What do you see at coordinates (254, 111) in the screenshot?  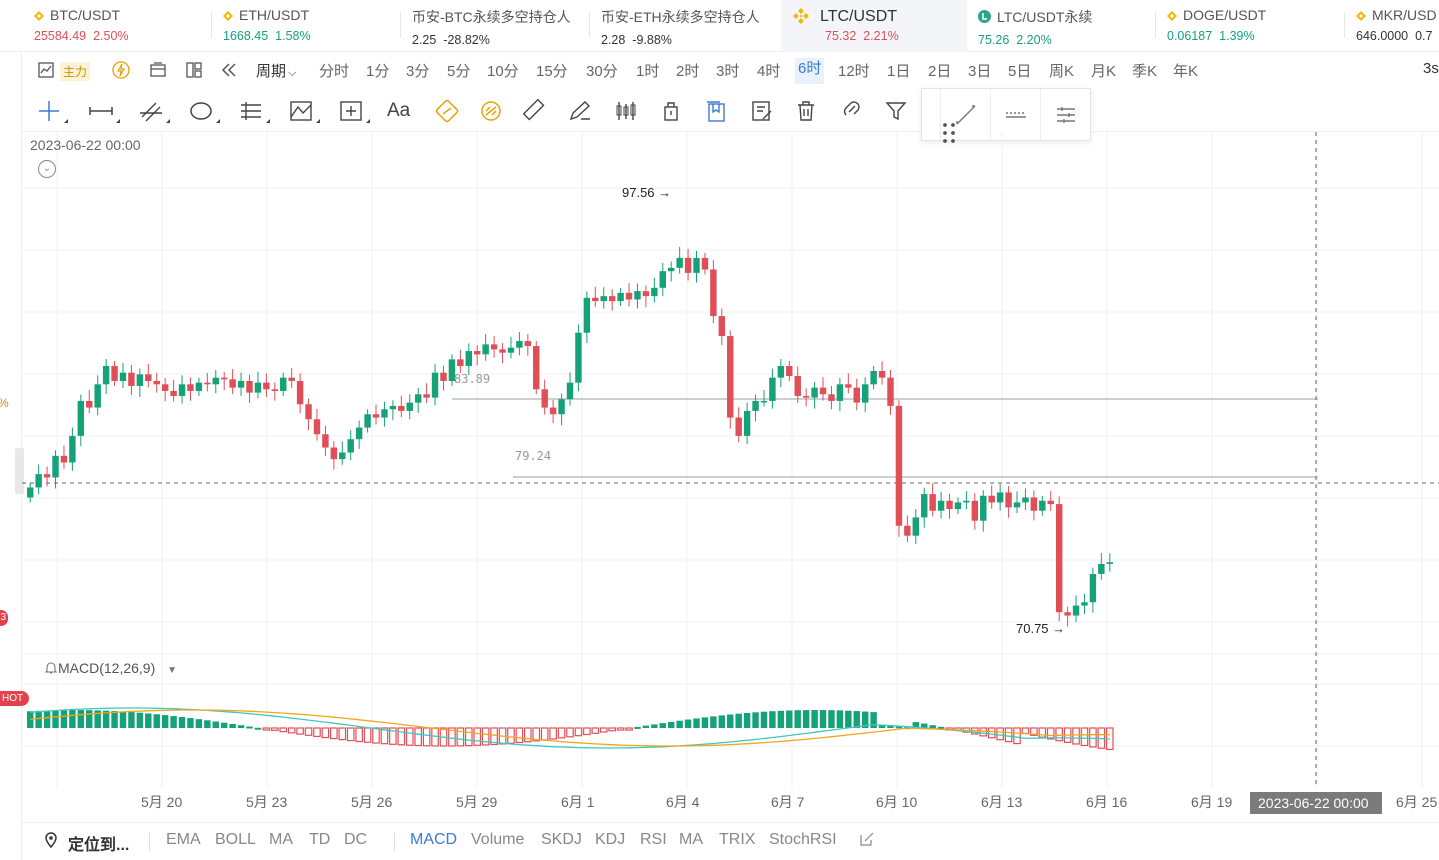 I see `fibonacci-icon` at bounding box center [254, 111].